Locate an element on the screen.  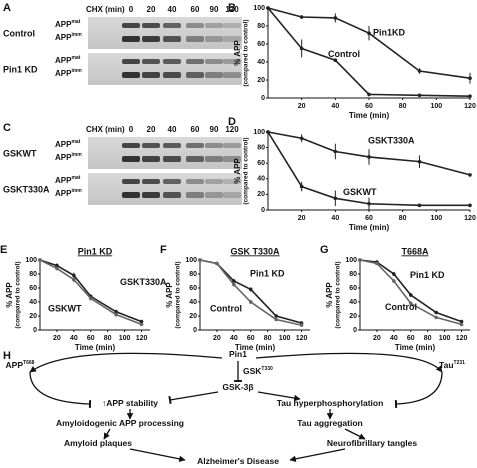
y-tick-label: 80 is located at coordinates (261, 26).